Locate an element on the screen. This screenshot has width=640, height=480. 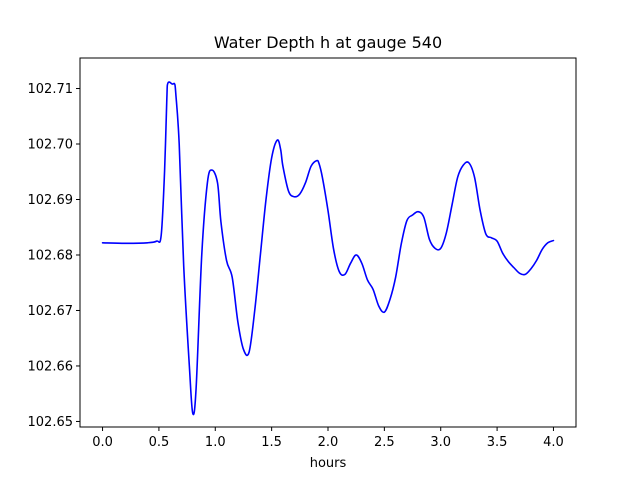
x-tick-label: 2.0 is located at coordinates (328, 442).